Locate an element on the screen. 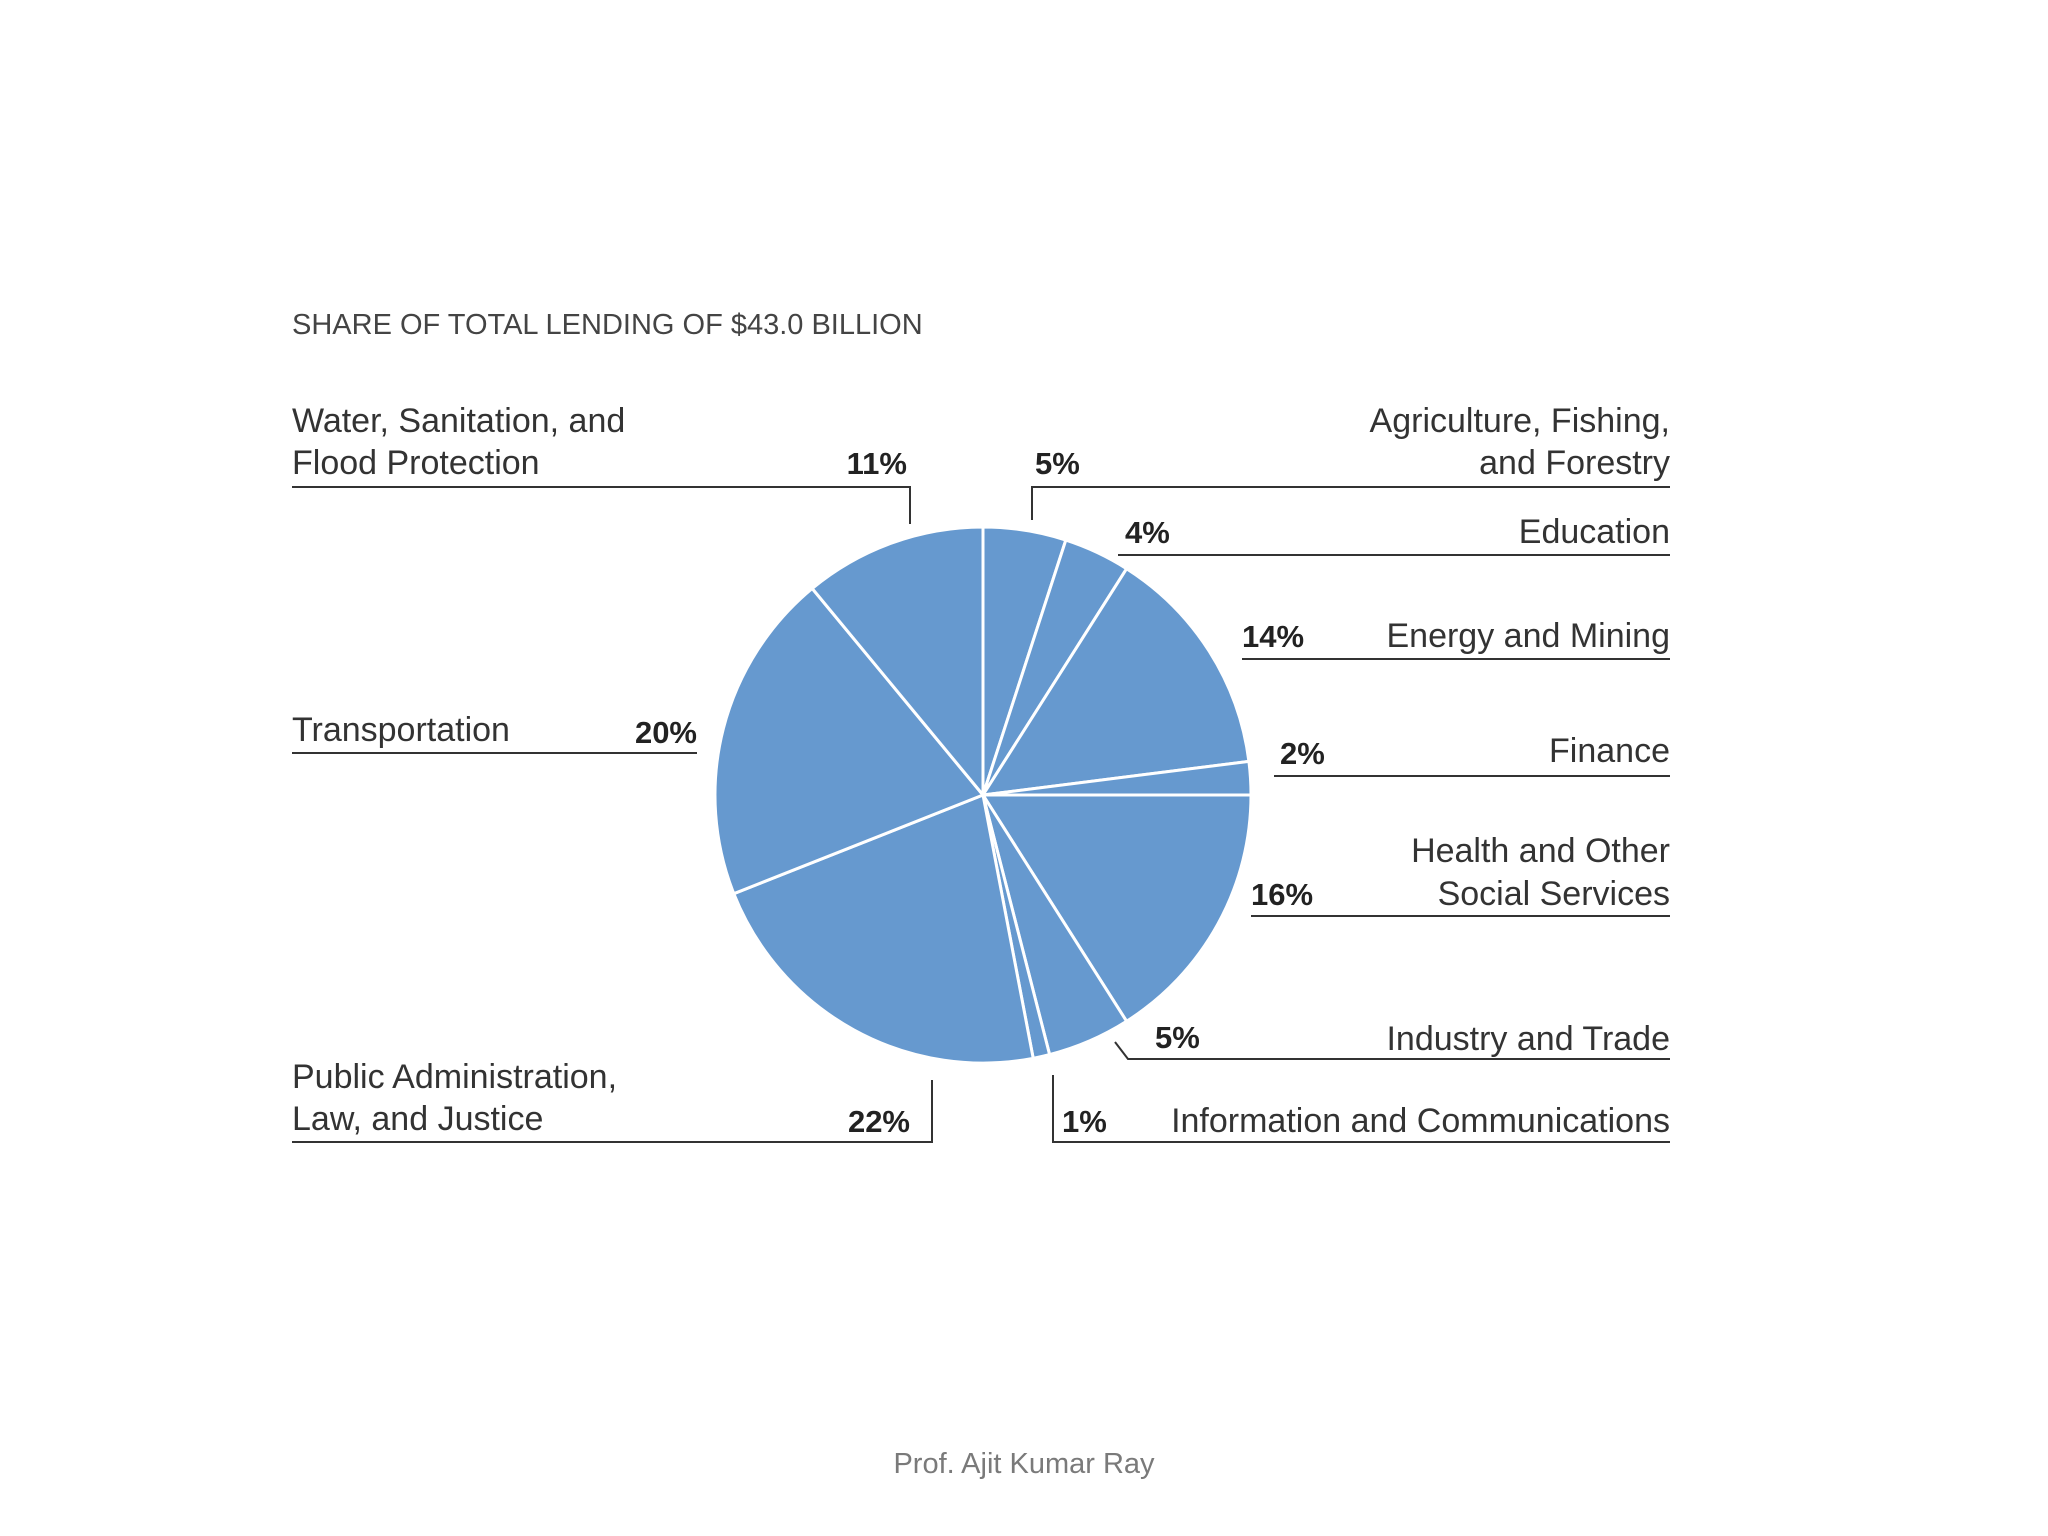  slice-label-health-line1: Health and Other is located at coordinates (1540, 851).